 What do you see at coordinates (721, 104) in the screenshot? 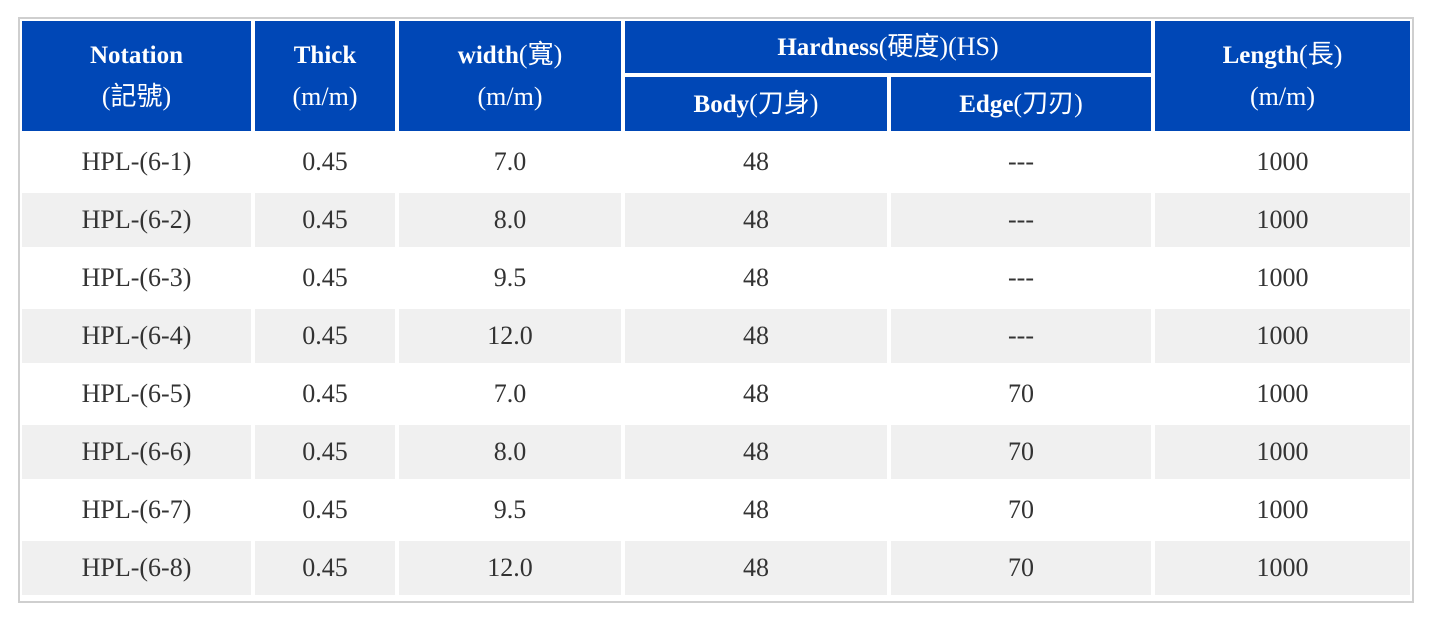
I see `header-body-label: Body` at bounding box center [721, 104].